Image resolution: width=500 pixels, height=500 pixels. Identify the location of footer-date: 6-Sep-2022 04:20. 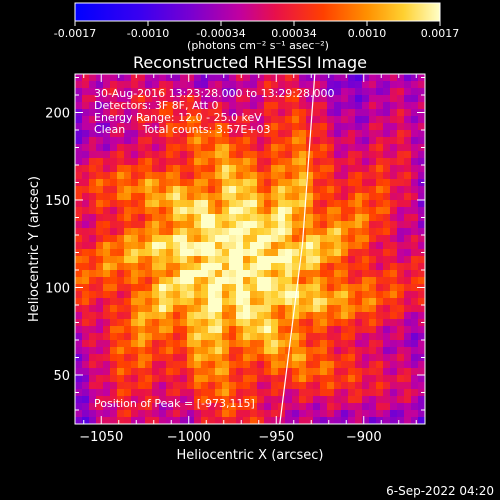
(440, 491).